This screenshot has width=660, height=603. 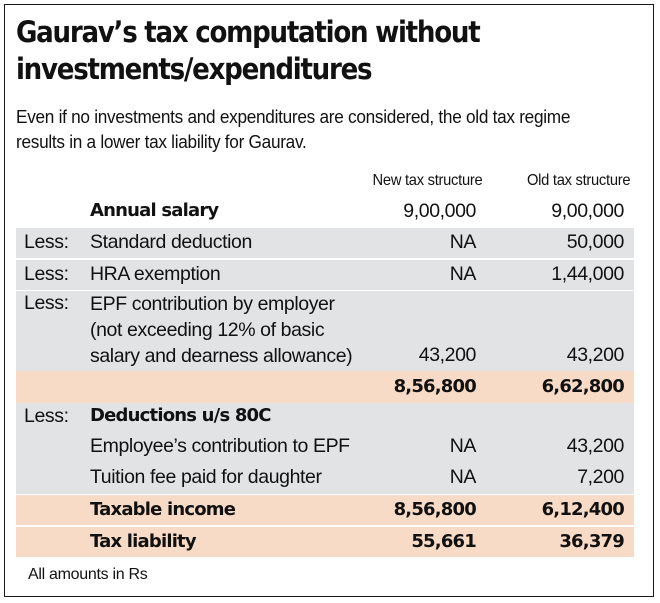 I want to click on table-row-hra-exemption: Less: HRA exemption NA 1,44,000, so click(x=325, y=275).